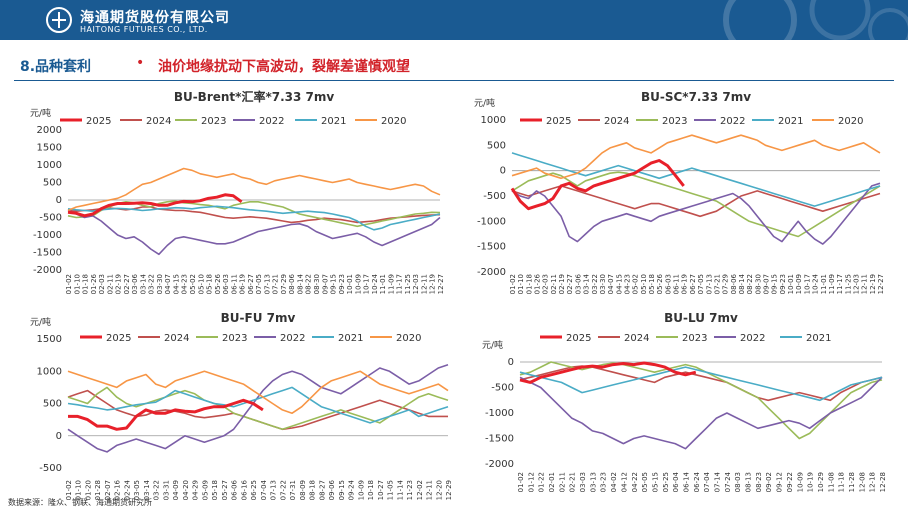 This screenshot has height=512, width=908. Describe the element at coordinates (313, 490) in the screenshot. I see `x-tick-label: 08-18` at that location.